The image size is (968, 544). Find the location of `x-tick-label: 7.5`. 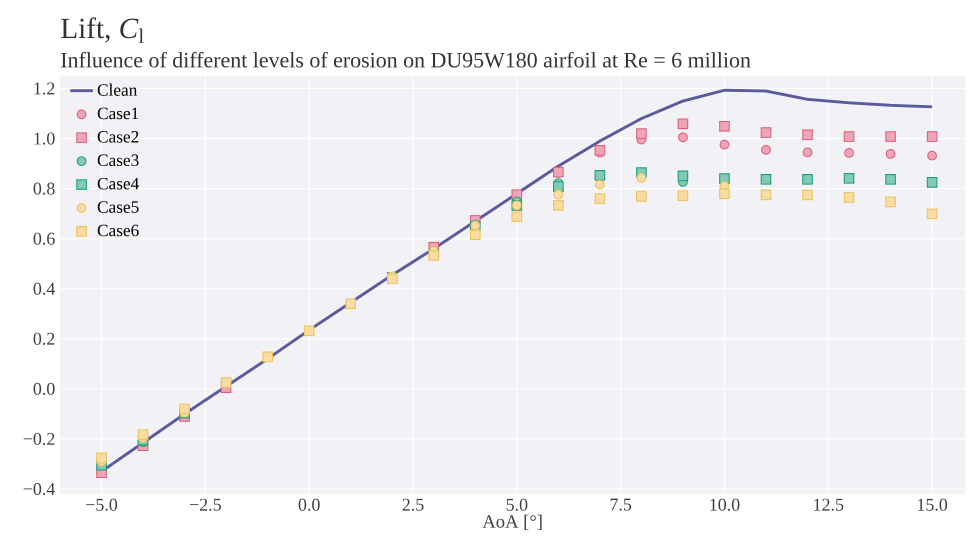

x-tick-label: 7.5 is located at coordinates (621, 504).